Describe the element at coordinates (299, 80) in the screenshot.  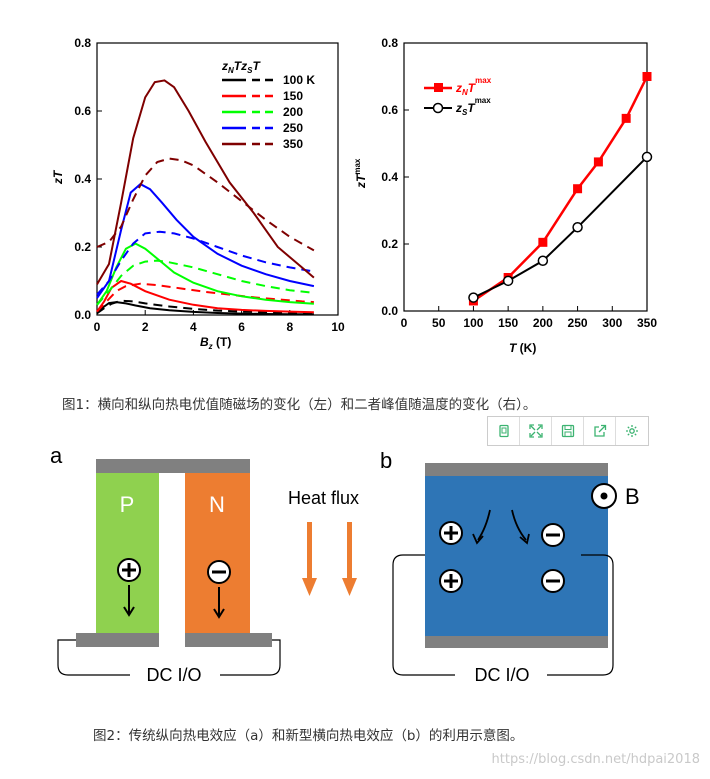
I see `legend-label: 100 K` at that location.